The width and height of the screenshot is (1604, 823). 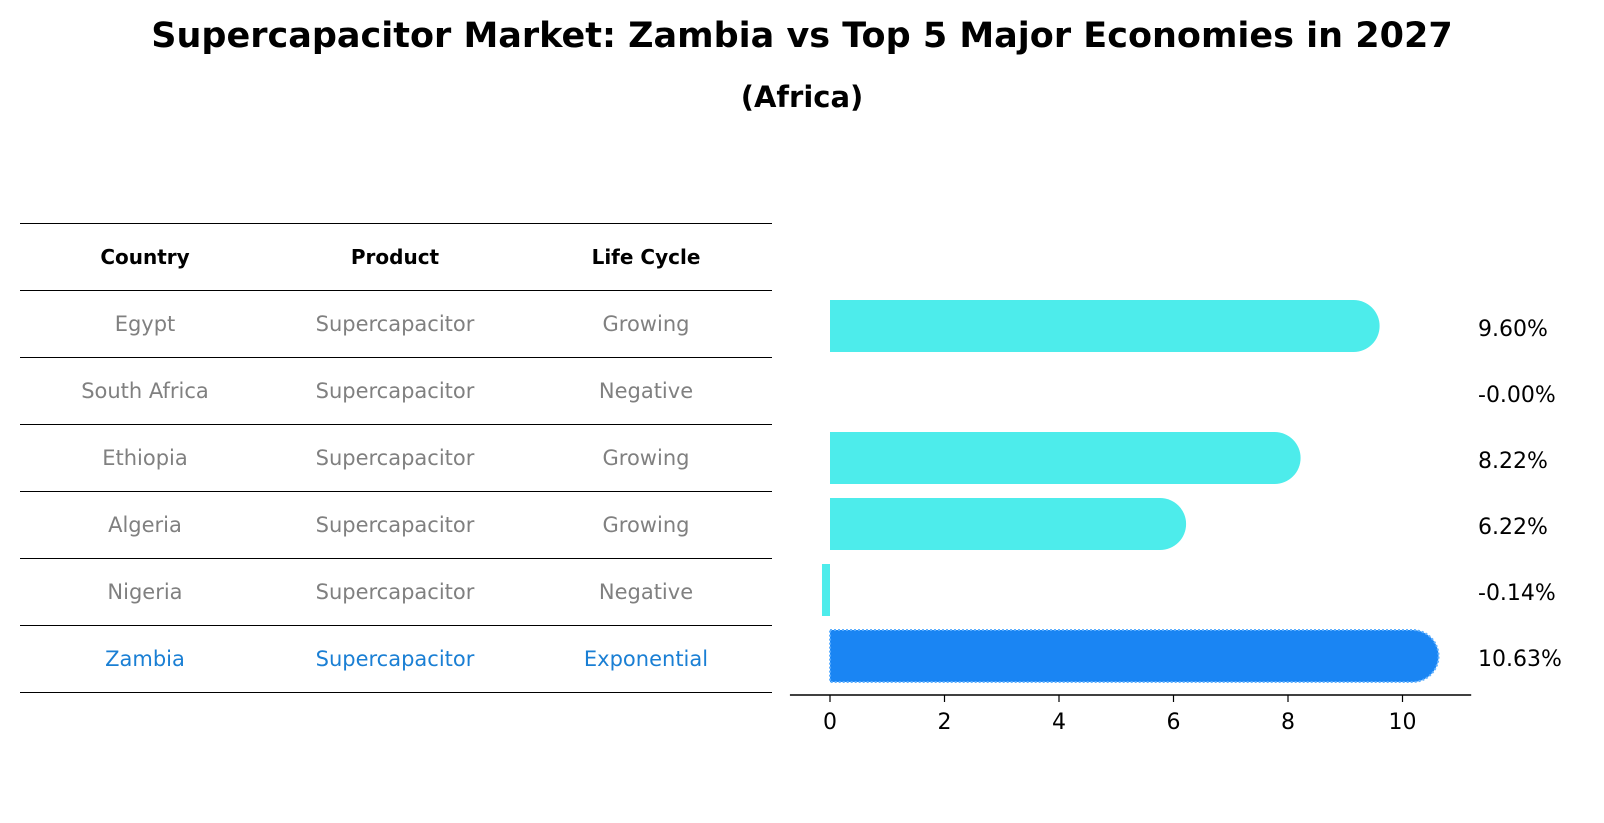 I want to click on table-row: Egypt Supercapacitor Growing, so click(x=396, y=323).